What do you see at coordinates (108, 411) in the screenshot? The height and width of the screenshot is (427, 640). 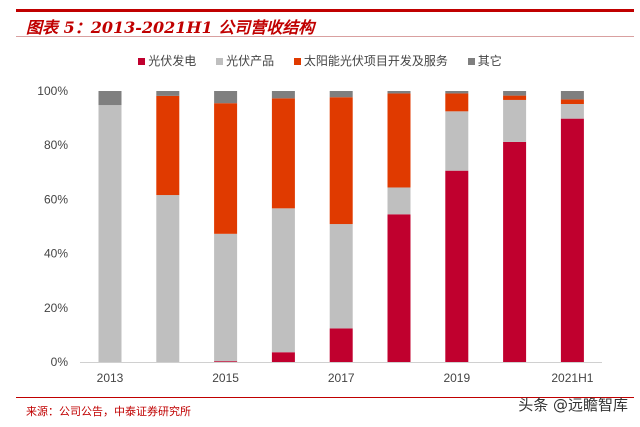 I see `source-note: 来源：公司公告，中泰证券研究所` at bounding box center [108, 411].